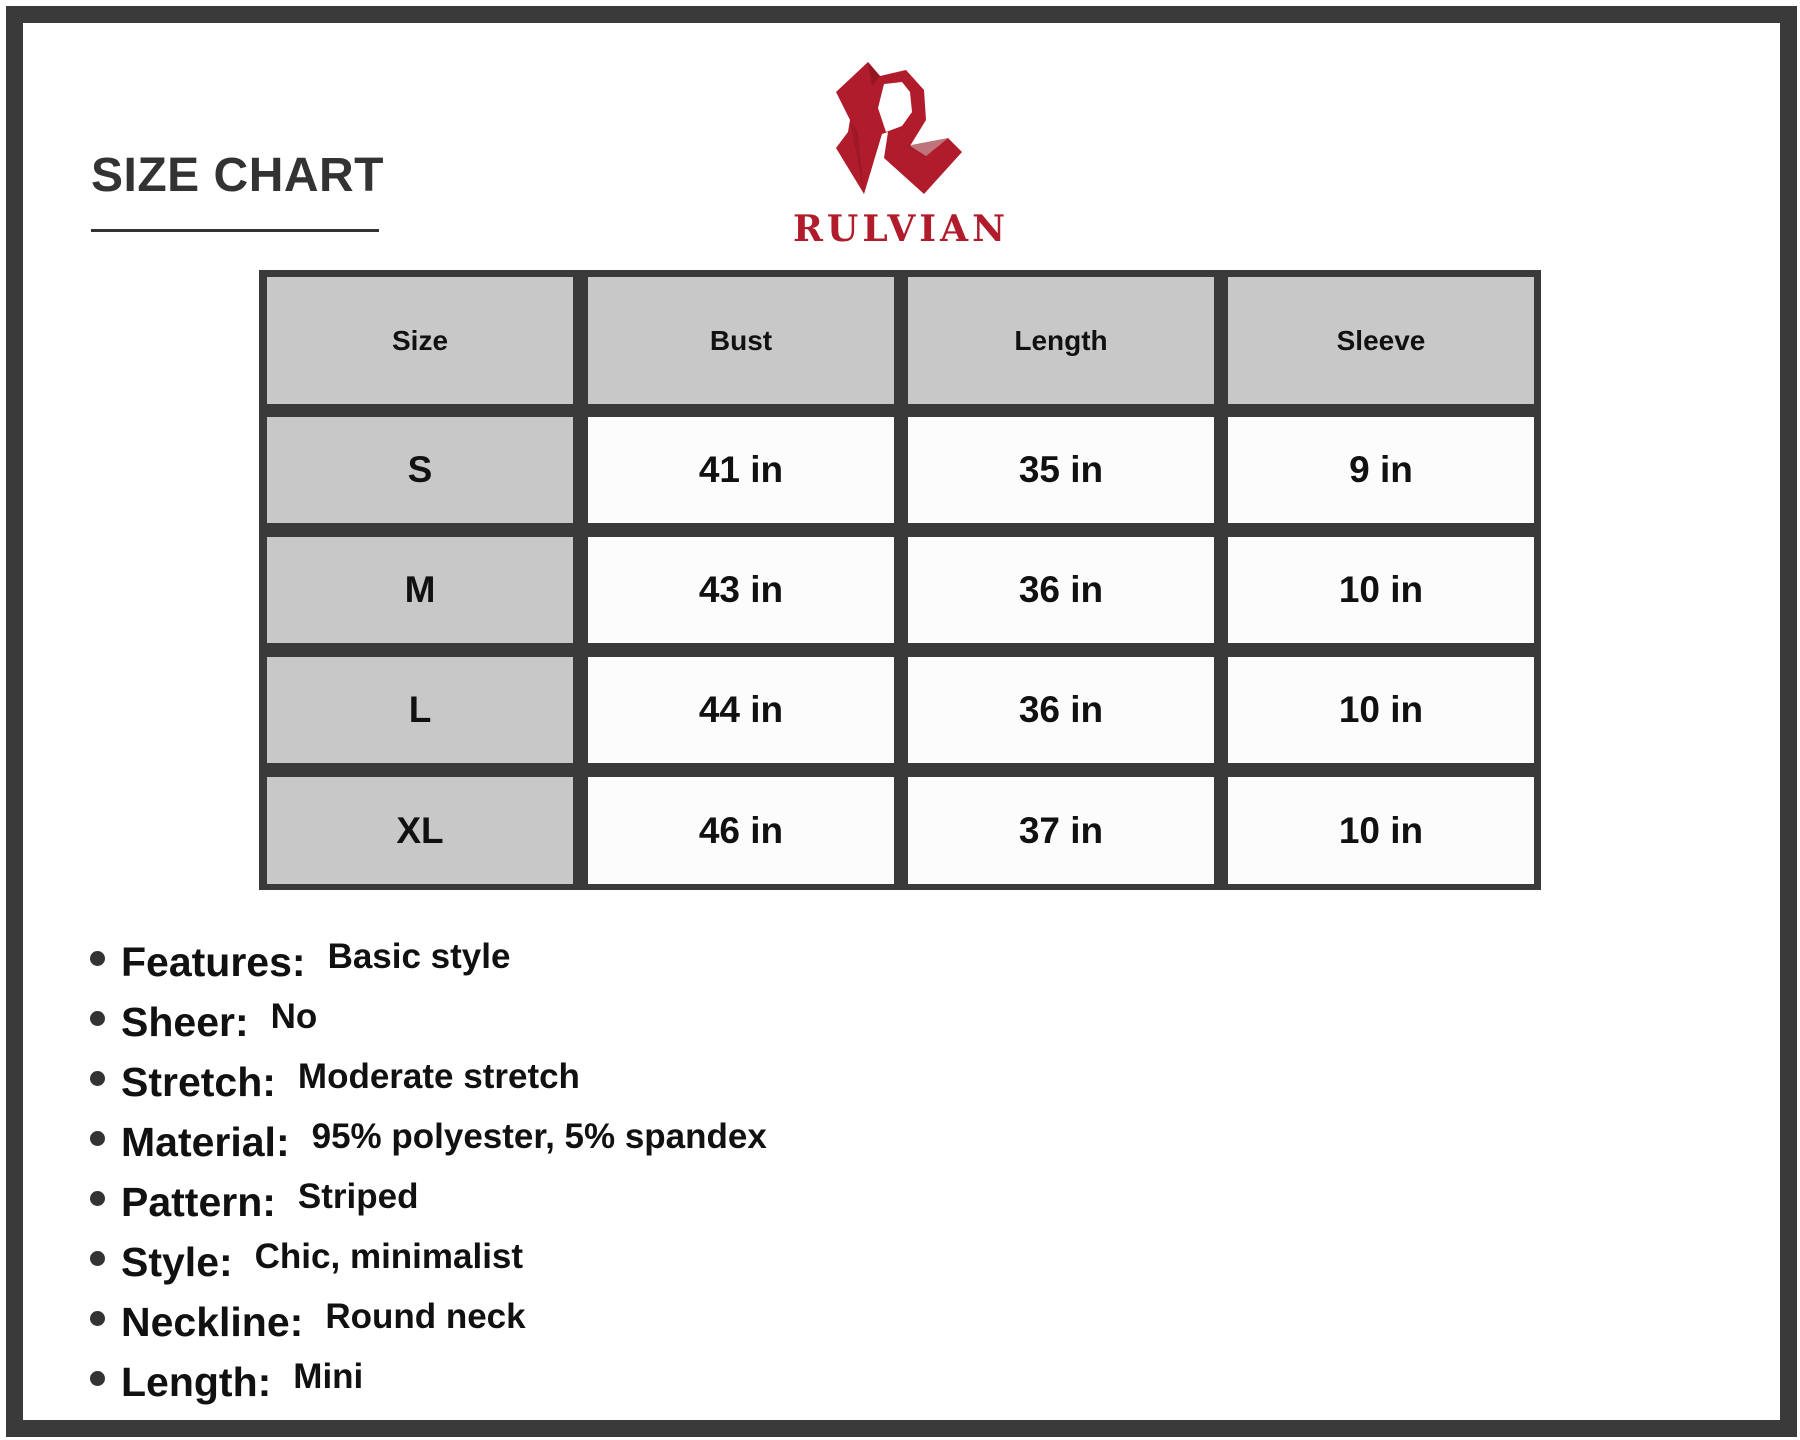 The height and width of the screenshot is (1440, 1800). What do you see at coordinates (1381, 470) in the screenshot?
I see `measurement-cell: 9 in` at bounding box center [1381, 470].